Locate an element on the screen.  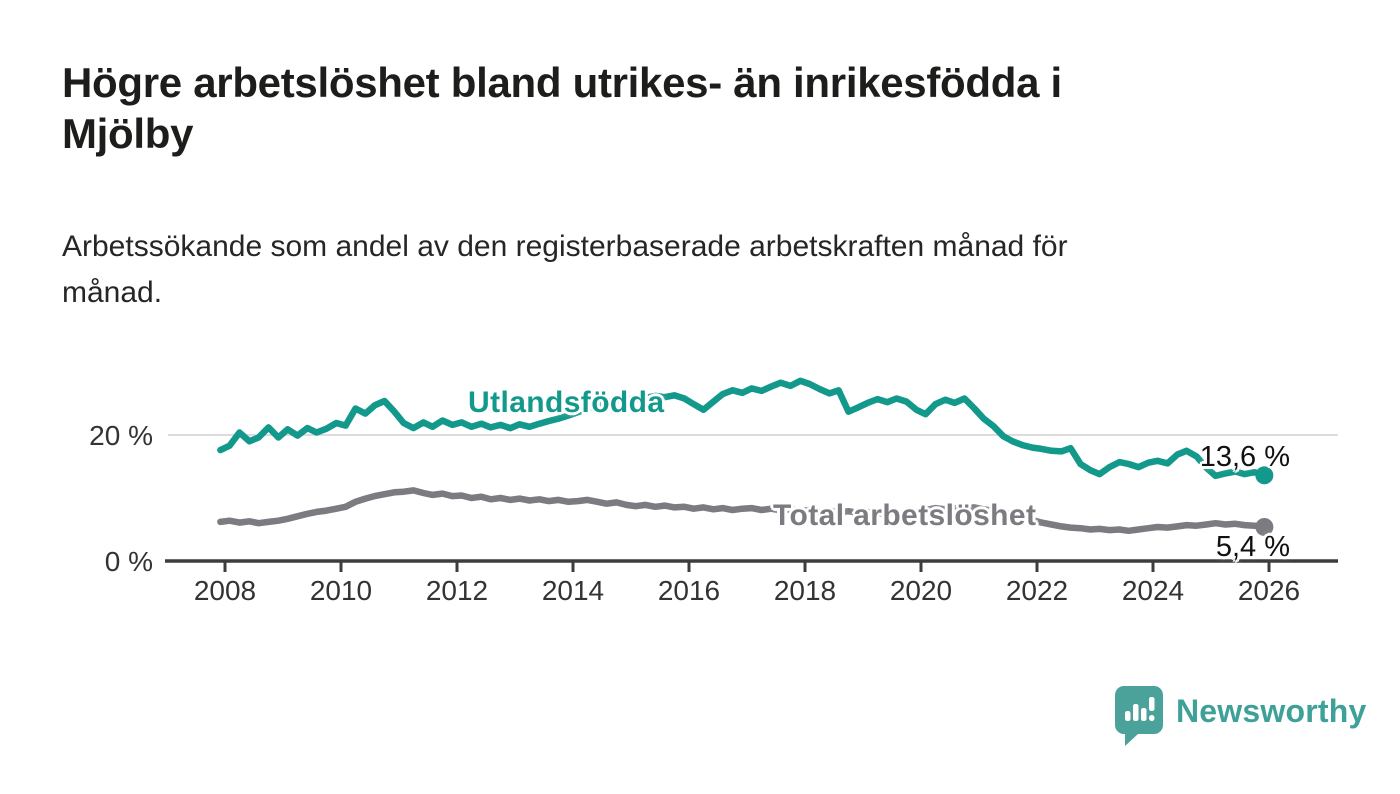
x-tick-label: 2018 is located at coordinates (805, 590).